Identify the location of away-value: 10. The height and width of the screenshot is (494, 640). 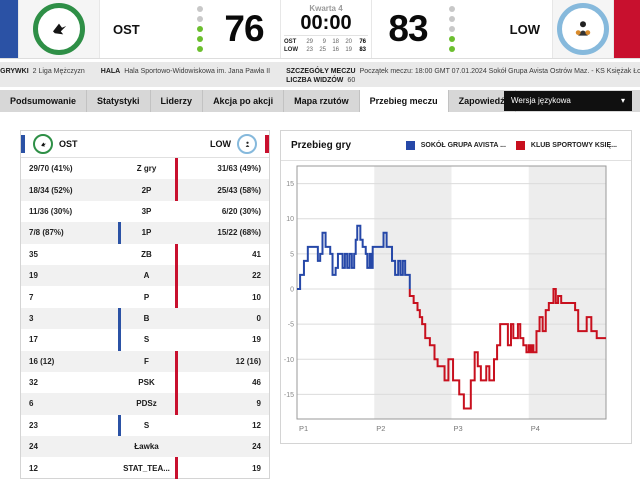
(256, 297).